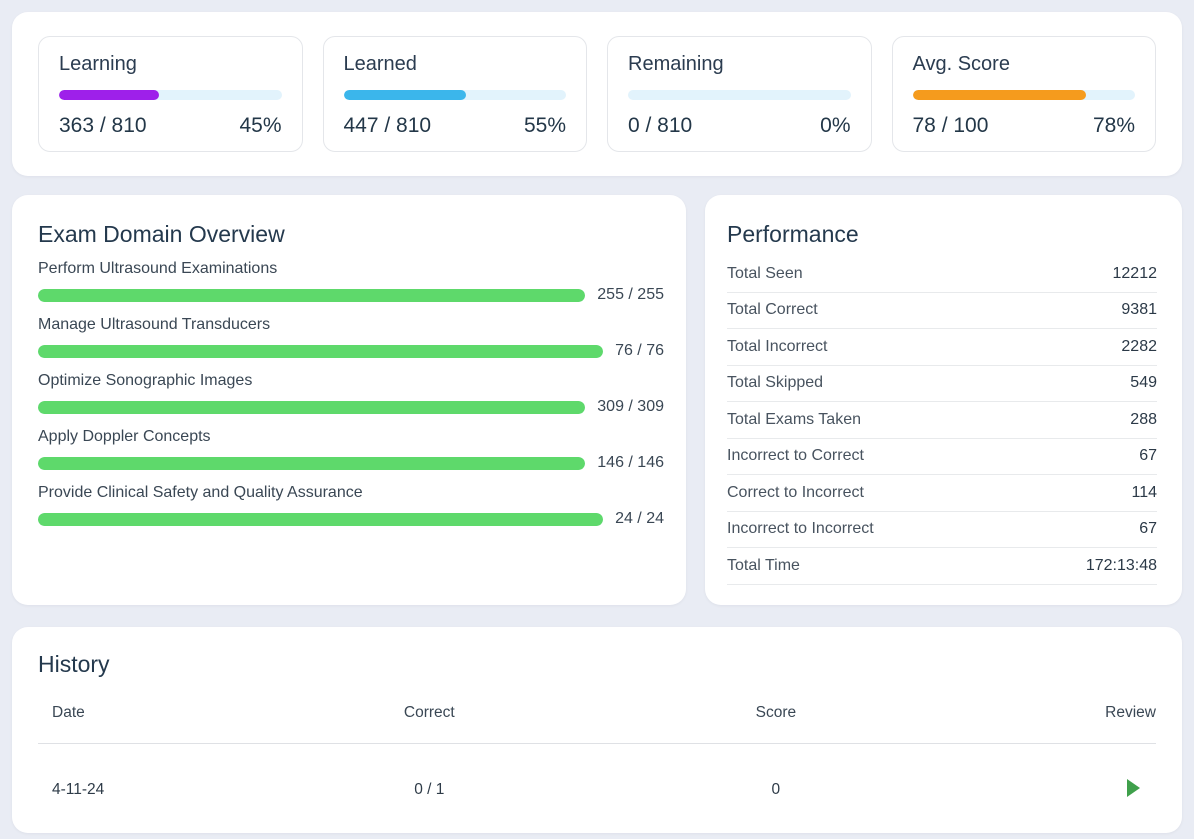 This screenshot has width=1194, height=839. Describe the element at coordinates (630, 406) in the screenshot. I see `domain-value: 309 / 309` at that location.